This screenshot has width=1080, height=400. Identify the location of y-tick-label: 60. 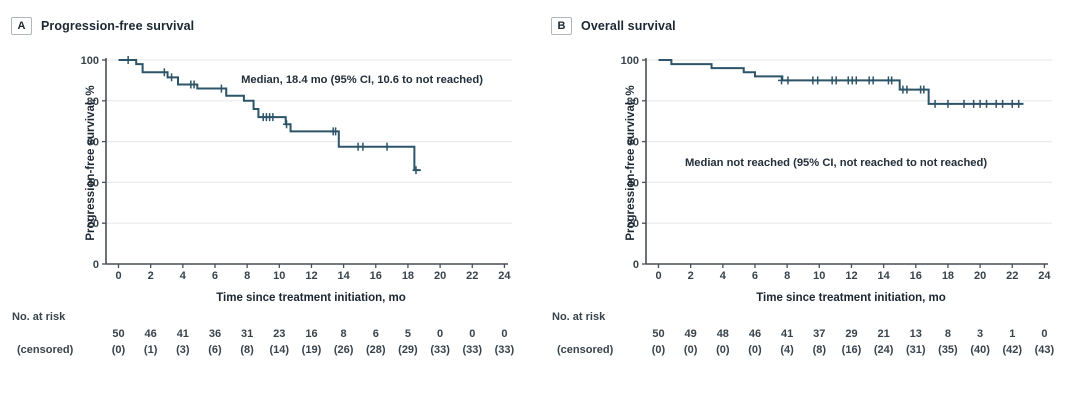
(633, 143).